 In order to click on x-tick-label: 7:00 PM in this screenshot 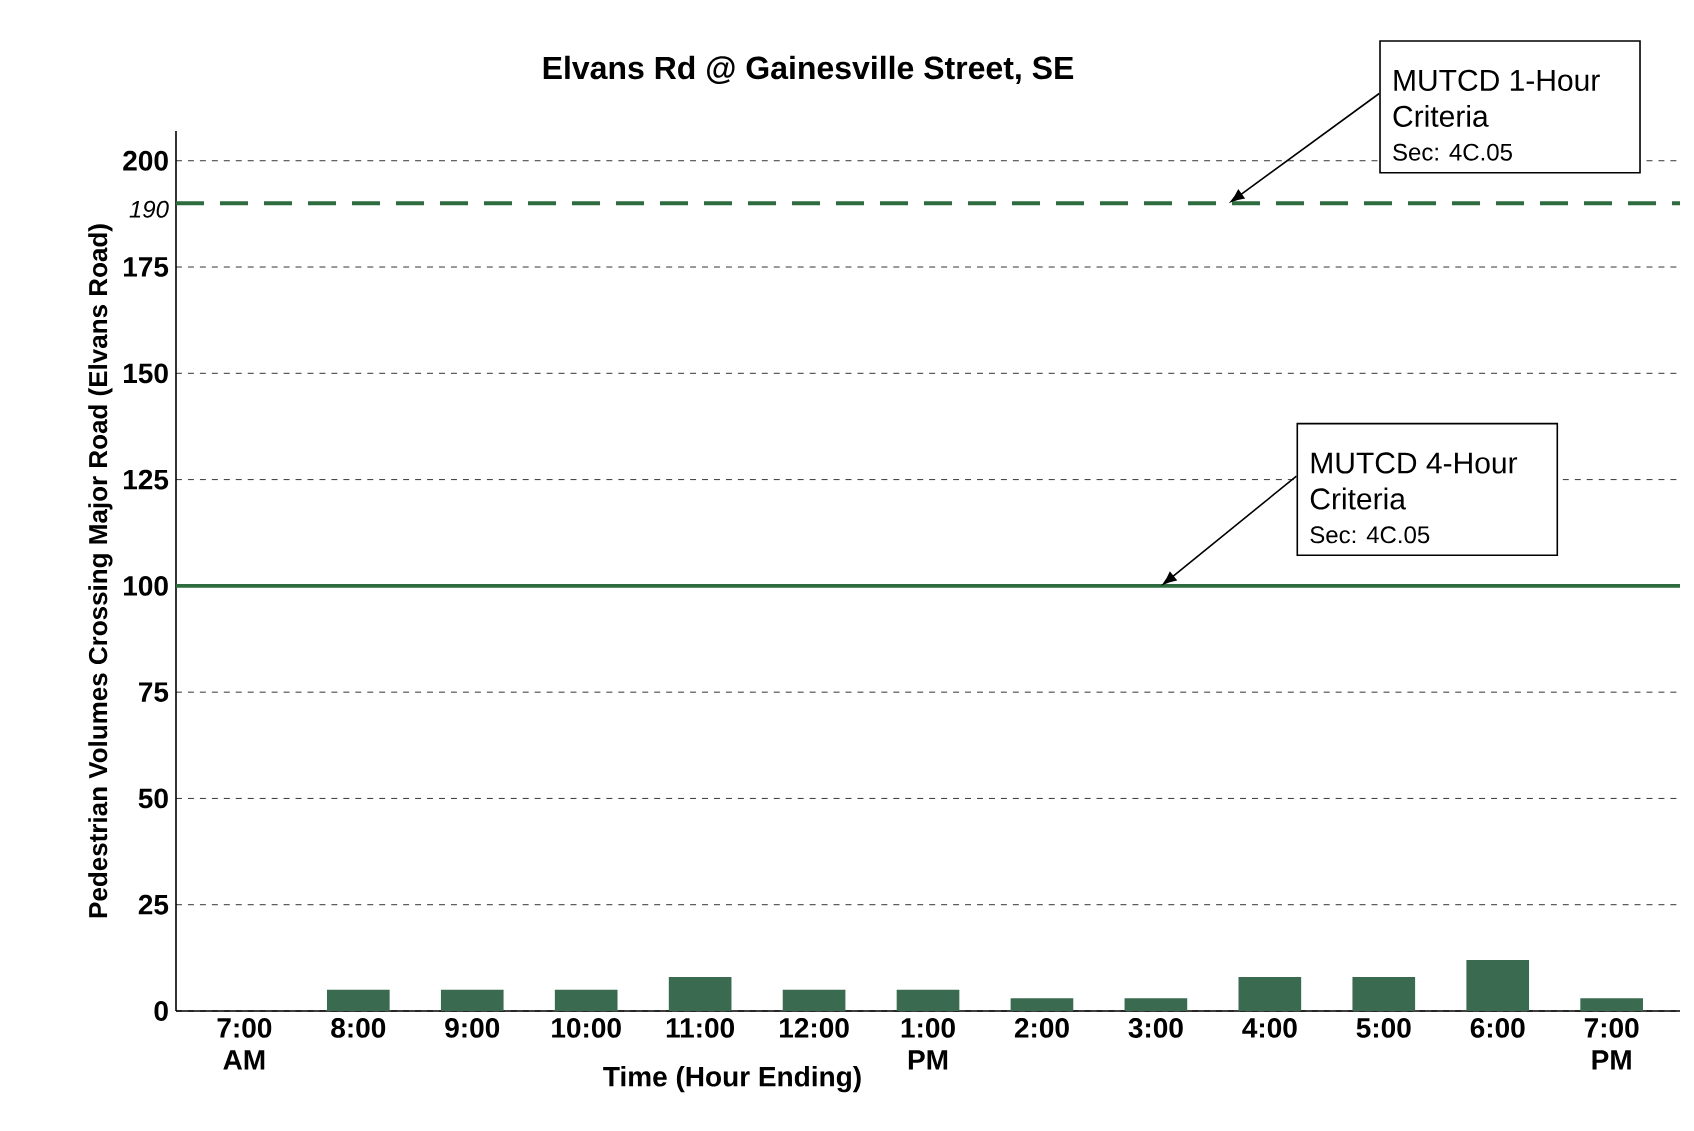, I will do `click(1611, 1044)`.